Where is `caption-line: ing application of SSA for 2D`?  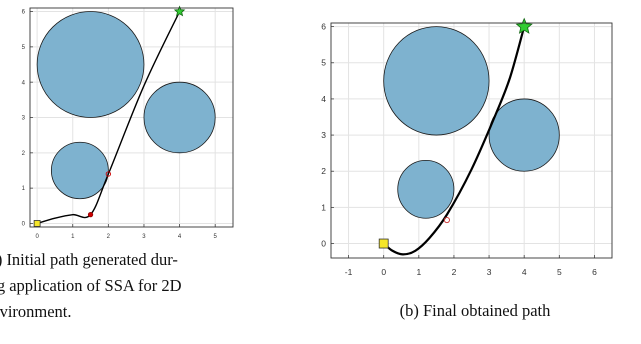 caption-line: ing application of SSA for 2D is located at coordinates (91, 285).